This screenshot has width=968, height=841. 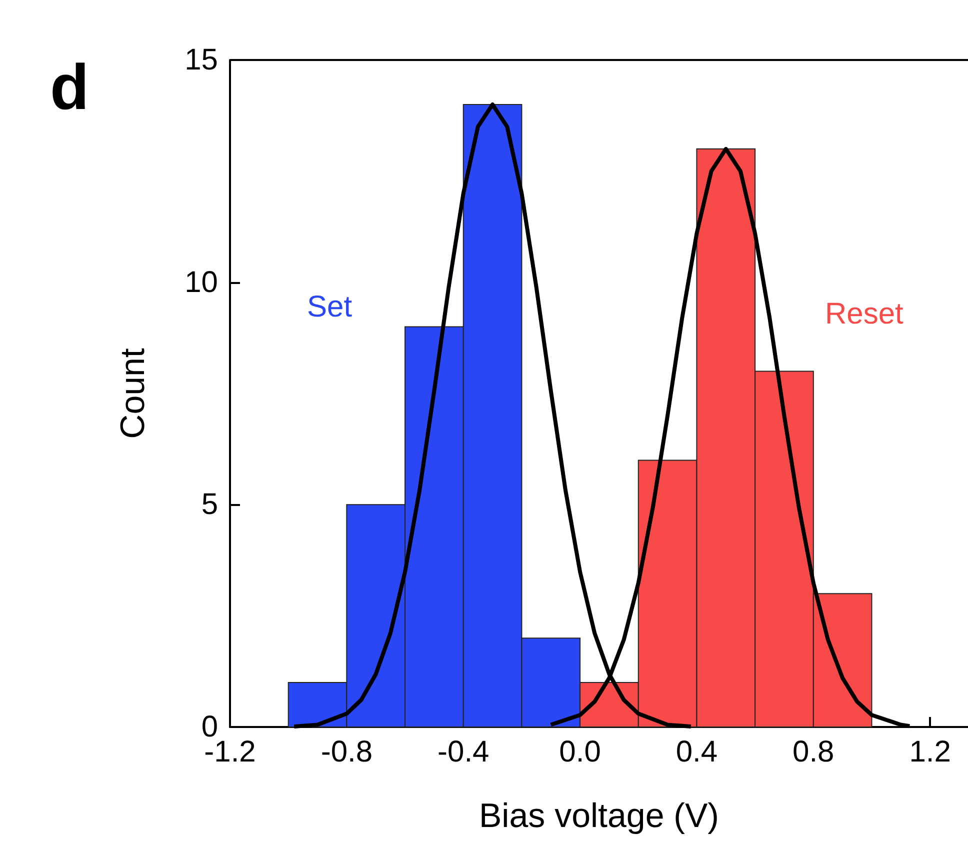 What do you see at coordinates (930, 752) in the screenshot?
I see `x-tick-label: 1.2` at bounding box center [930, 752].